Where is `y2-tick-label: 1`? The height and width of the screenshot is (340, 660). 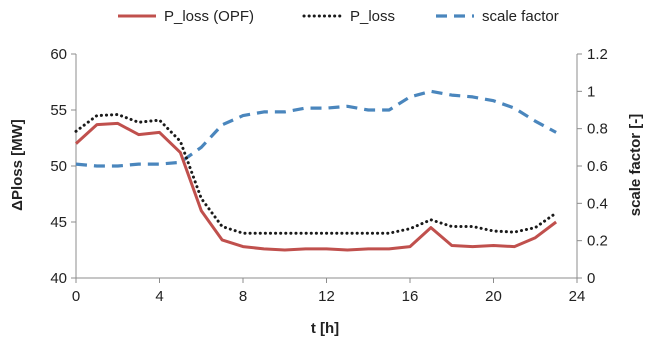
y2-tick-label: 1 is located at coordinates (591, 91).